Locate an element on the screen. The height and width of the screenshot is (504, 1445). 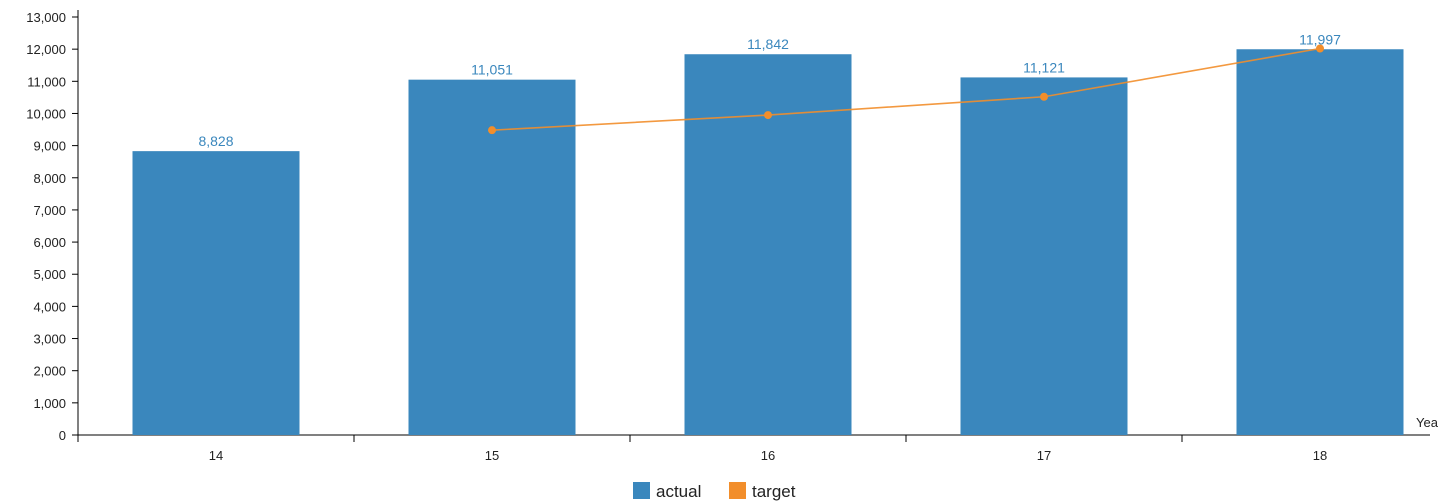
x-tick-label: 18 is located at coordinates (1320, 455).